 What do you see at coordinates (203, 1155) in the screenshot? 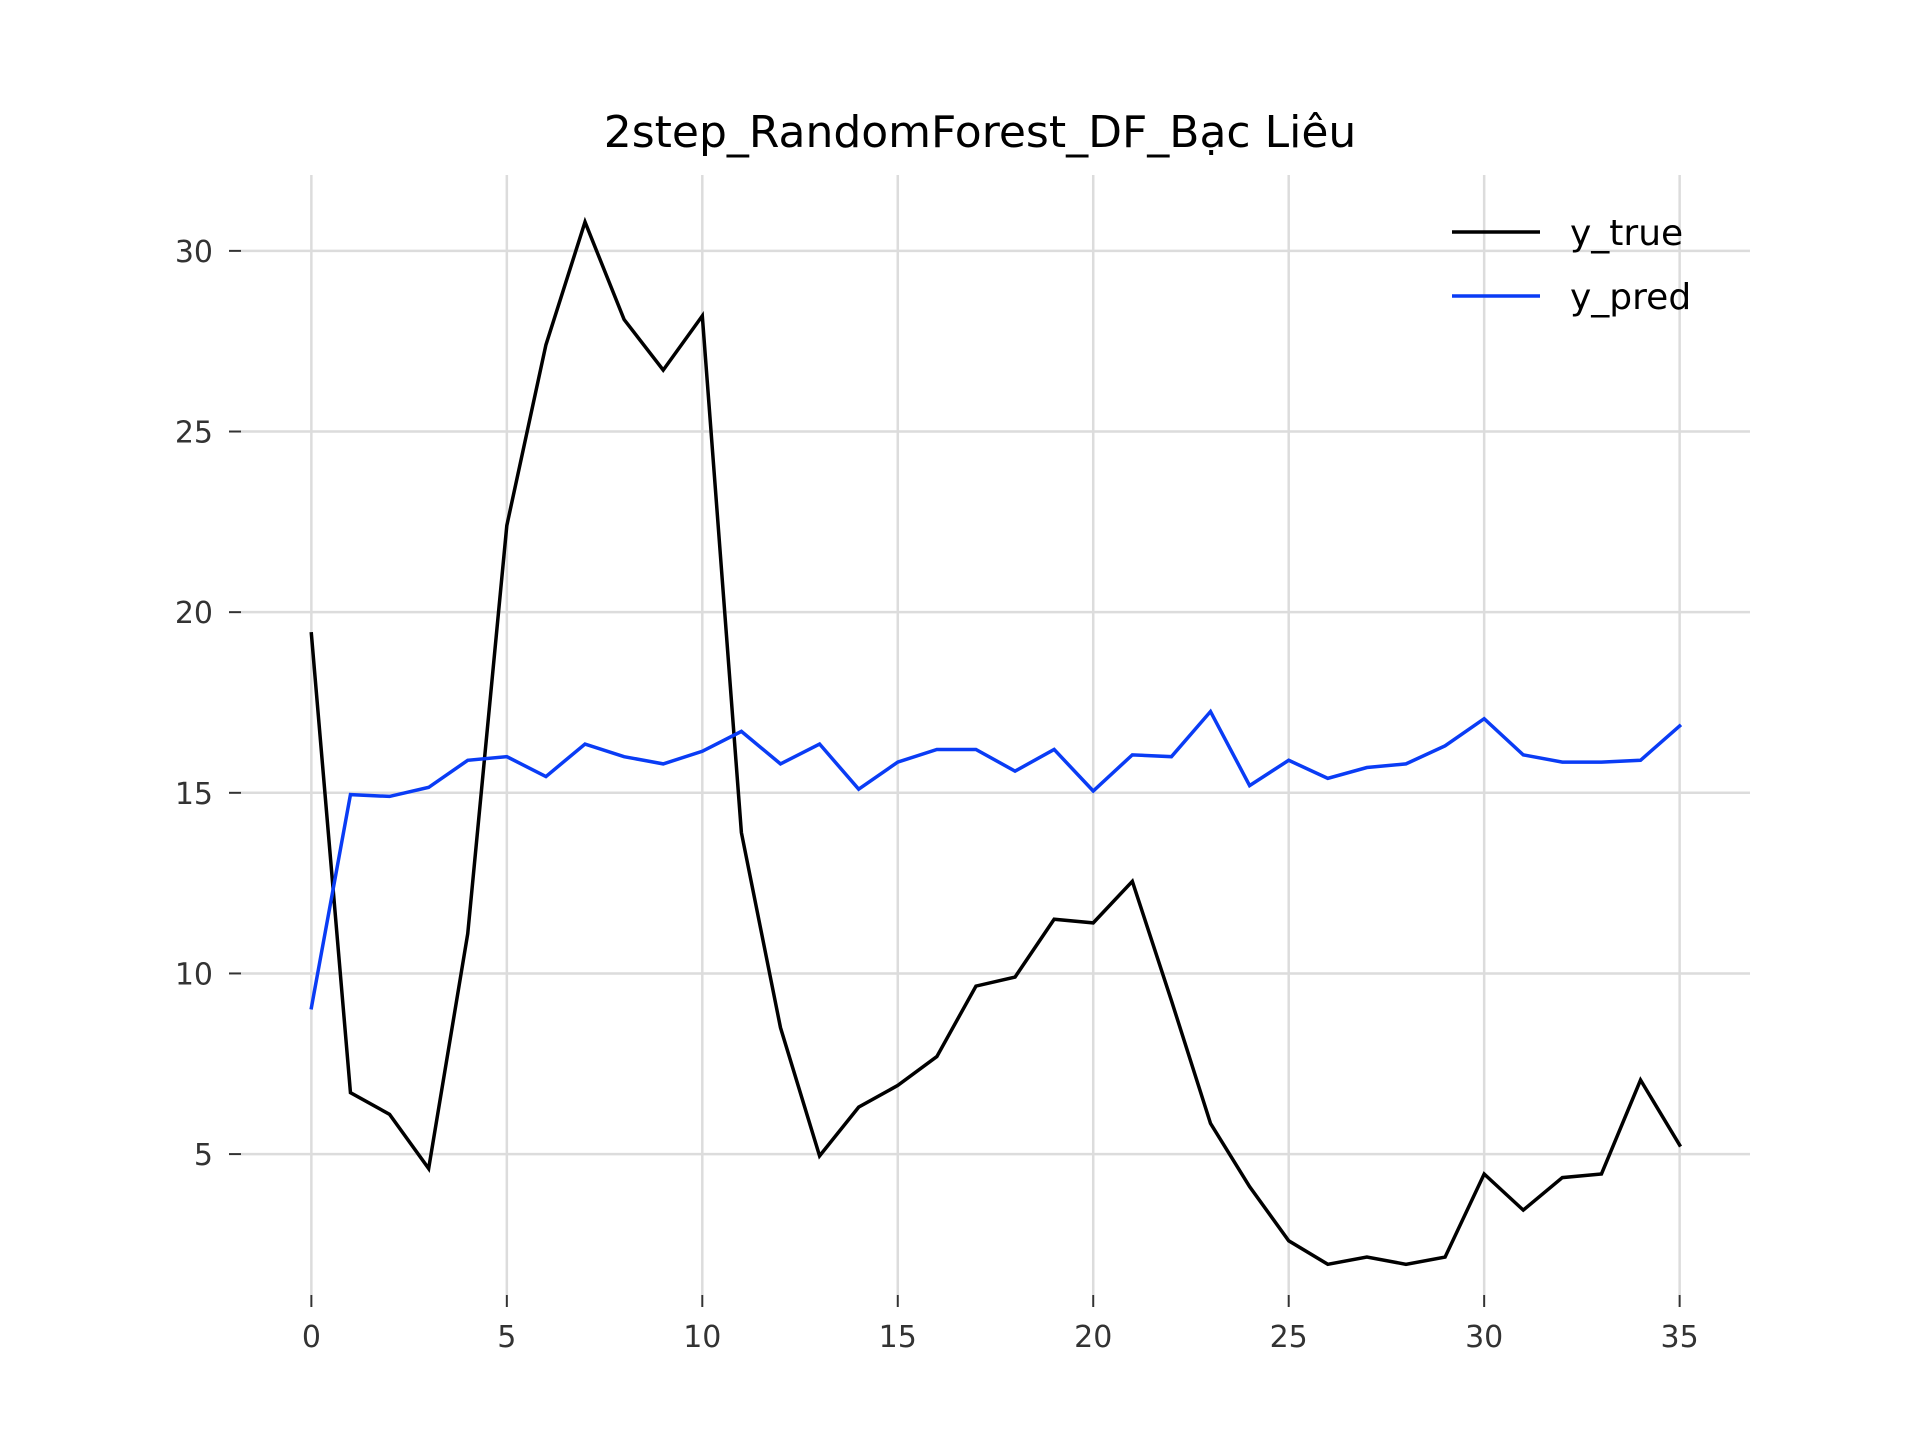
I see `y-tick-label: 5` at bounding box center [203, 1155].